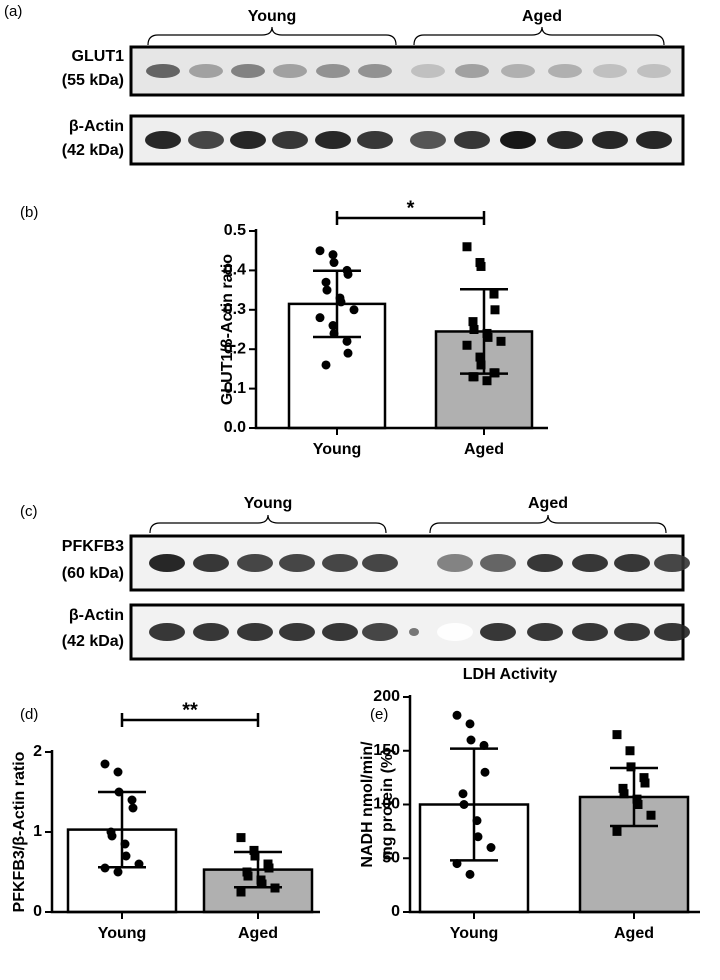 The height and width of the screenshot is (980, 720). Describe the element at coordinates (235, 388) in the screenshot. I see `y-tick-label: 0.1` at that location.